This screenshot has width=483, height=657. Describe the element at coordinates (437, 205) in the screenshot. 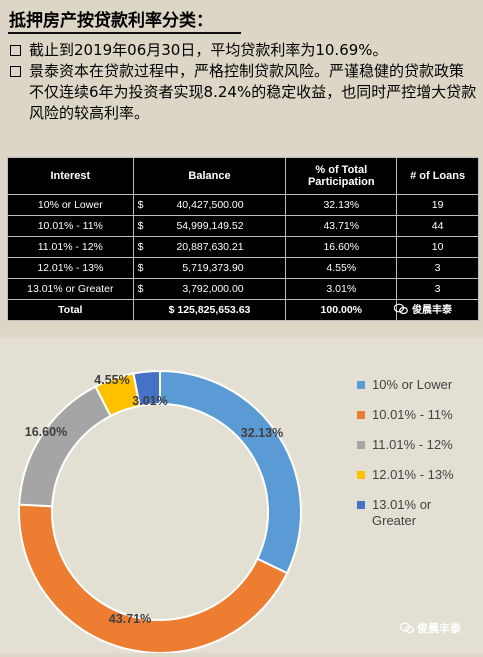

I see `cell-loans: 19` at that location.